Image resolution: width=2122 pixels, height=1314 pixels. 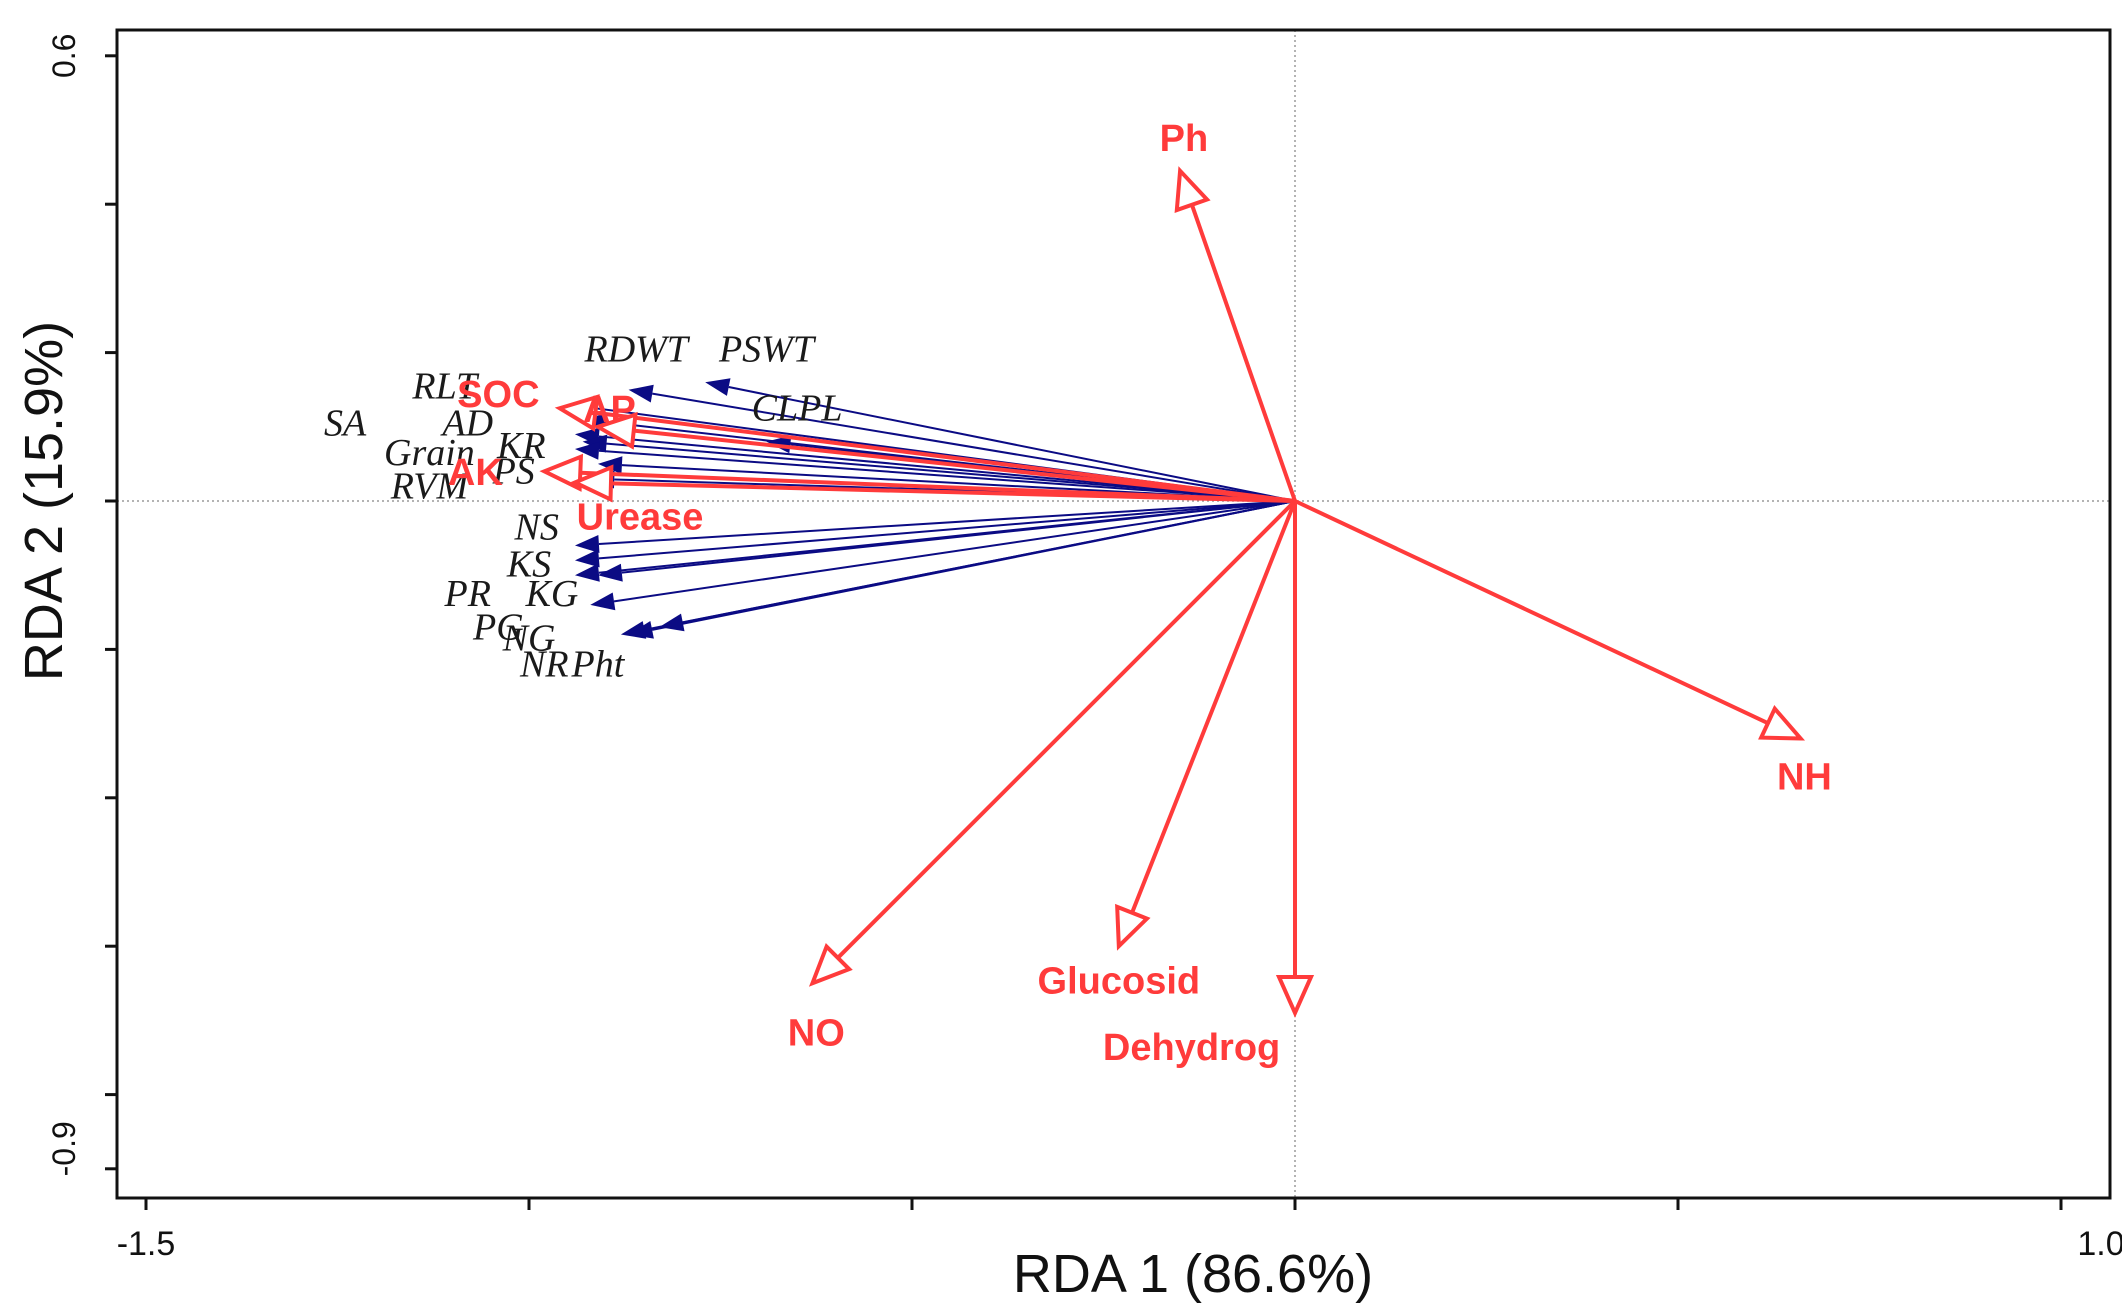 I want to click on y-tick-label-min: -0.9, so click(x=64, y=1148).